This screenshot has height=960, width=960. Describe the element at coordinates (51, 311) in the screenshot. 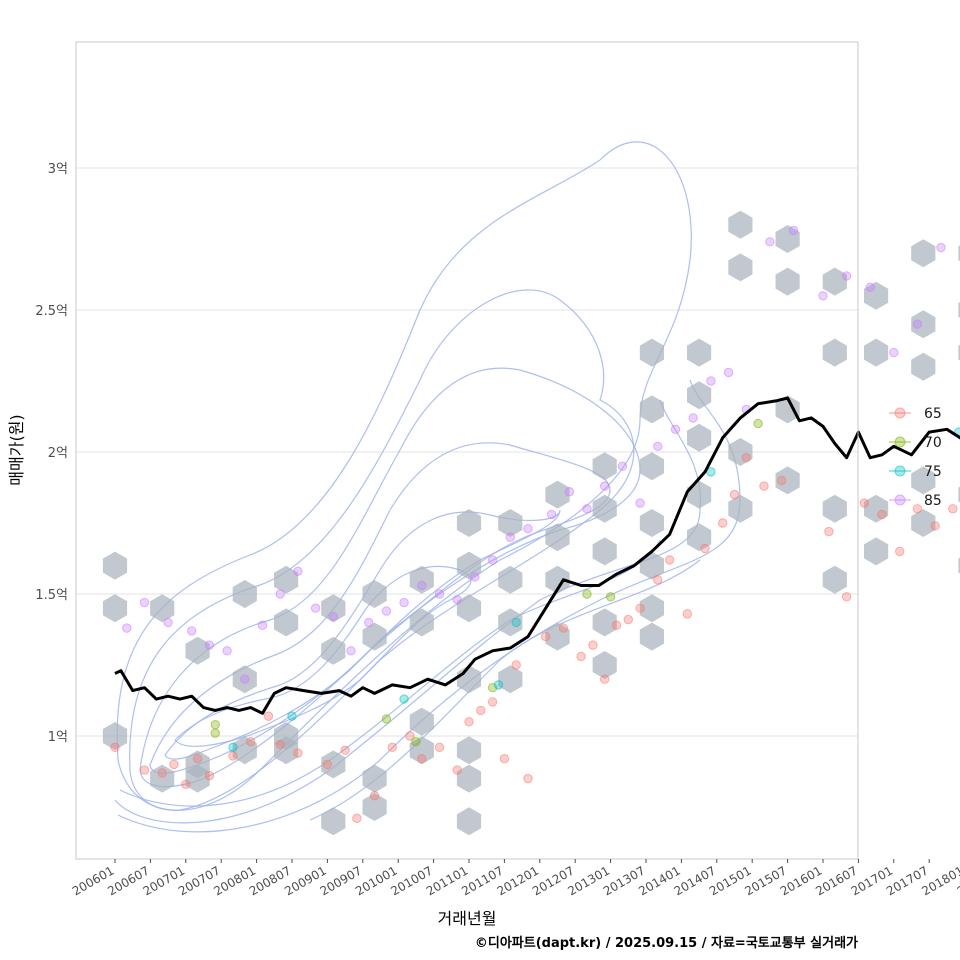

I see `y-tick-label: 2.5억` at that location.